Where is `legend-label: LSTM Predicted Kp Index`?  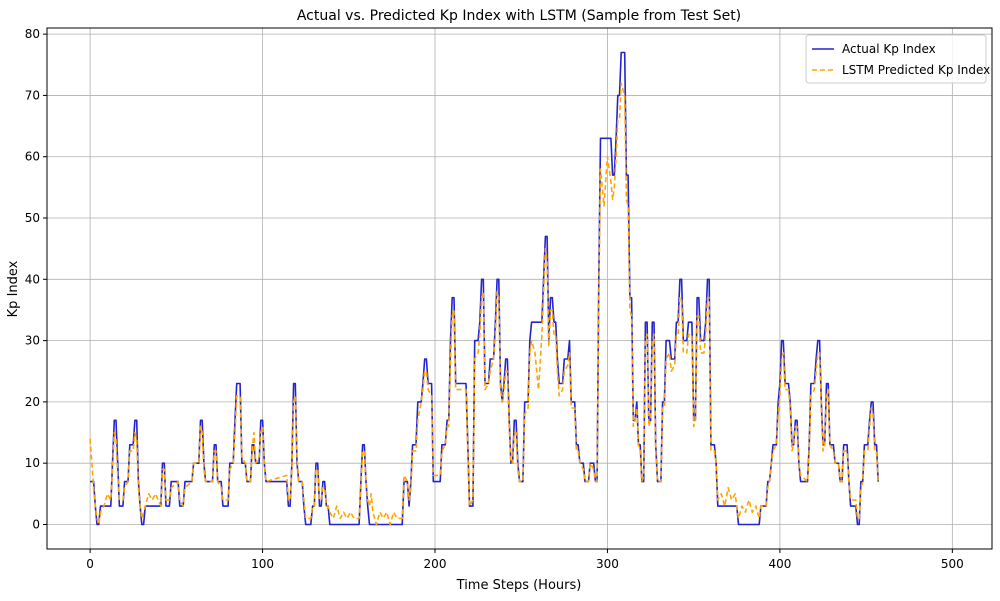 legend-label: LSTM Predicted Kp Index is located at coordinates (916, 70).